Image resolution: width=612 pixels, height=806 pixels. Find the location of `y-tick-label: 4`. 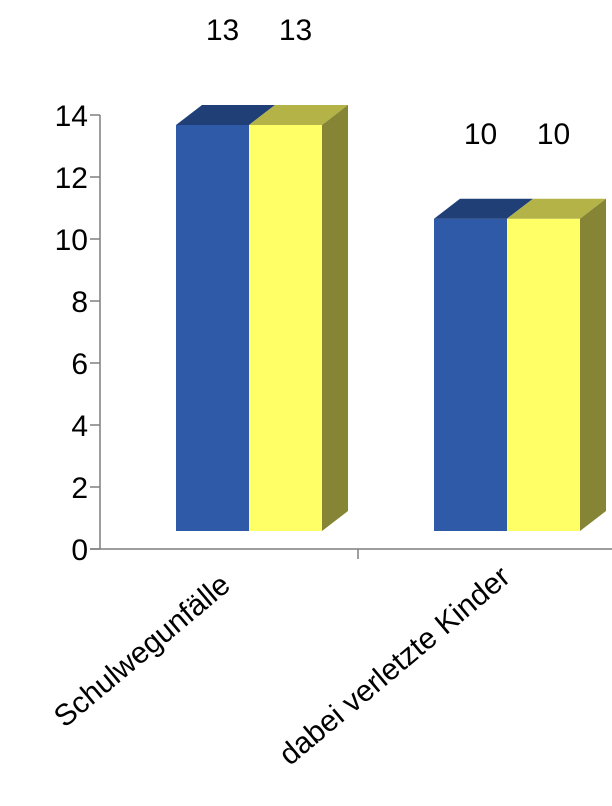

y-tick-label: 4 is located at coordinates (79, 426).